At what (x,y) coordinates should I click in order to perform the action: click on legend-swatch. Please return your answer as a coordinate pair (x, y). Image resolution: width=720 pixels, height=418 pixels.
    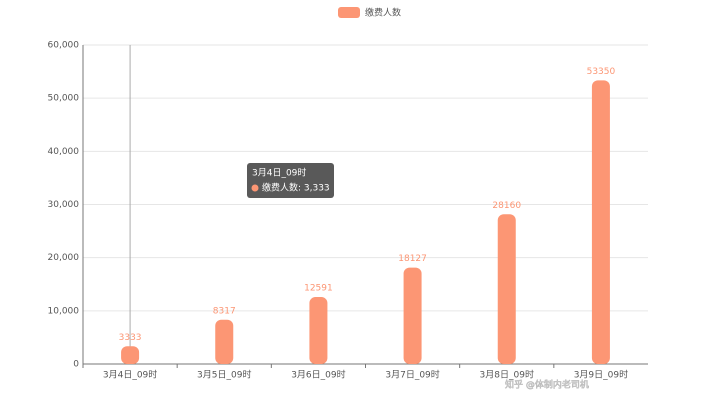
    Looking at the image, I should click on (349, 12).